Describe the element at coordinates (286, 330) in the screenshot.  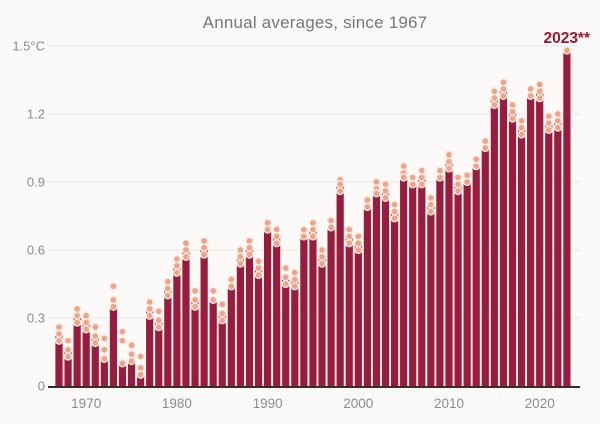
I see `bar-1992` at that location.